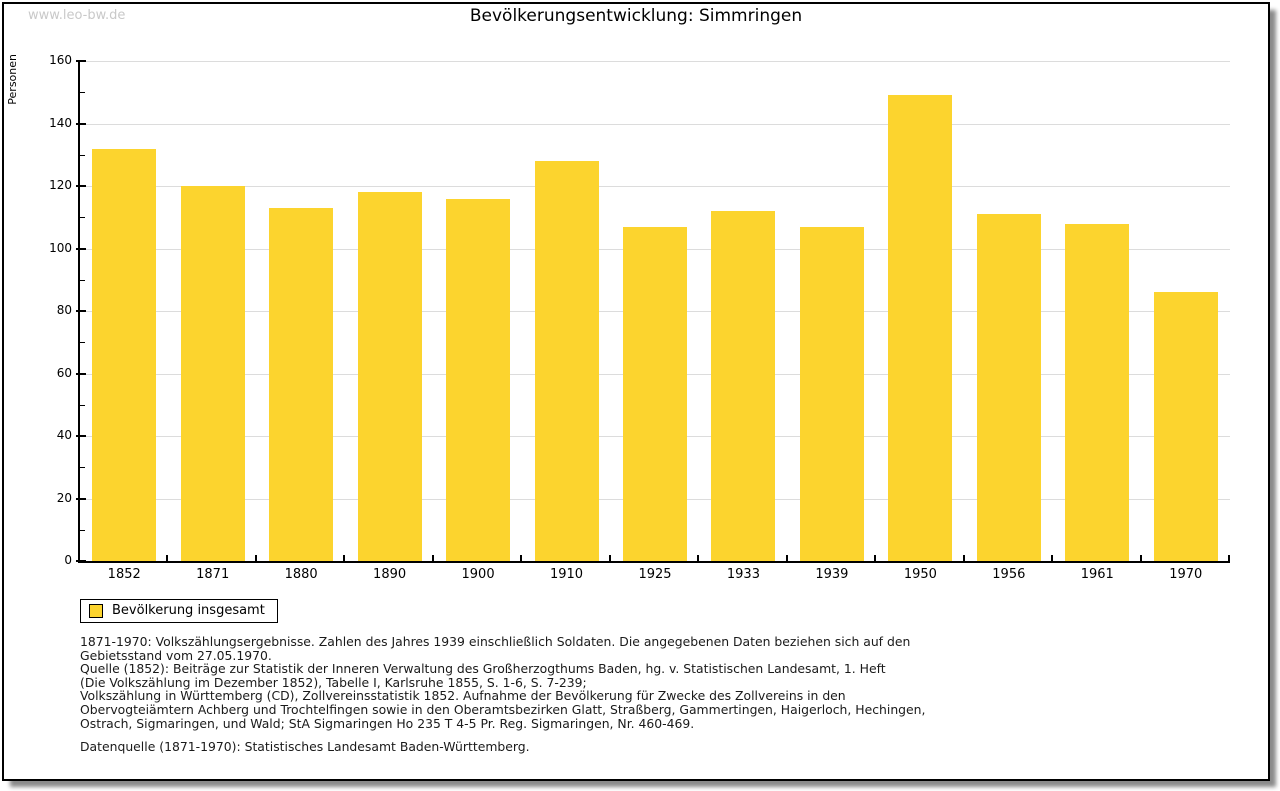 This screenshot has width=1280, height=791. I want to click on x-axis-tick-label: 1933, so click(743, 574).